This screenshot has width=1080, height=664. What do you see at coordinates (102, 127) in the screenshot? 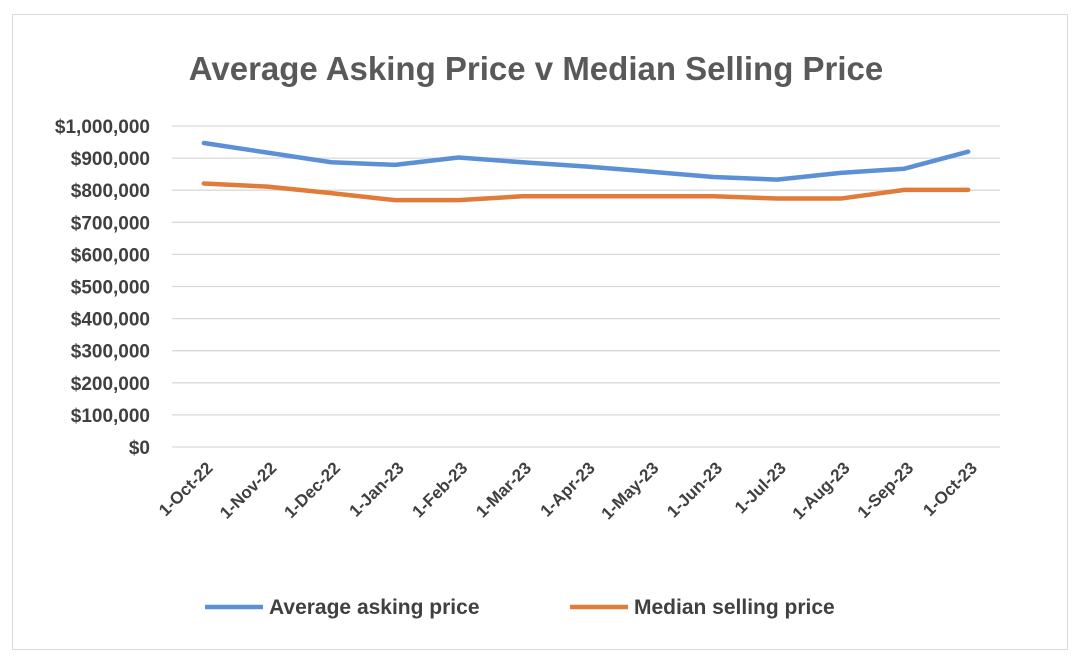
I see `y-tick-label: $1,000,000` at bounding box center [102, 127].